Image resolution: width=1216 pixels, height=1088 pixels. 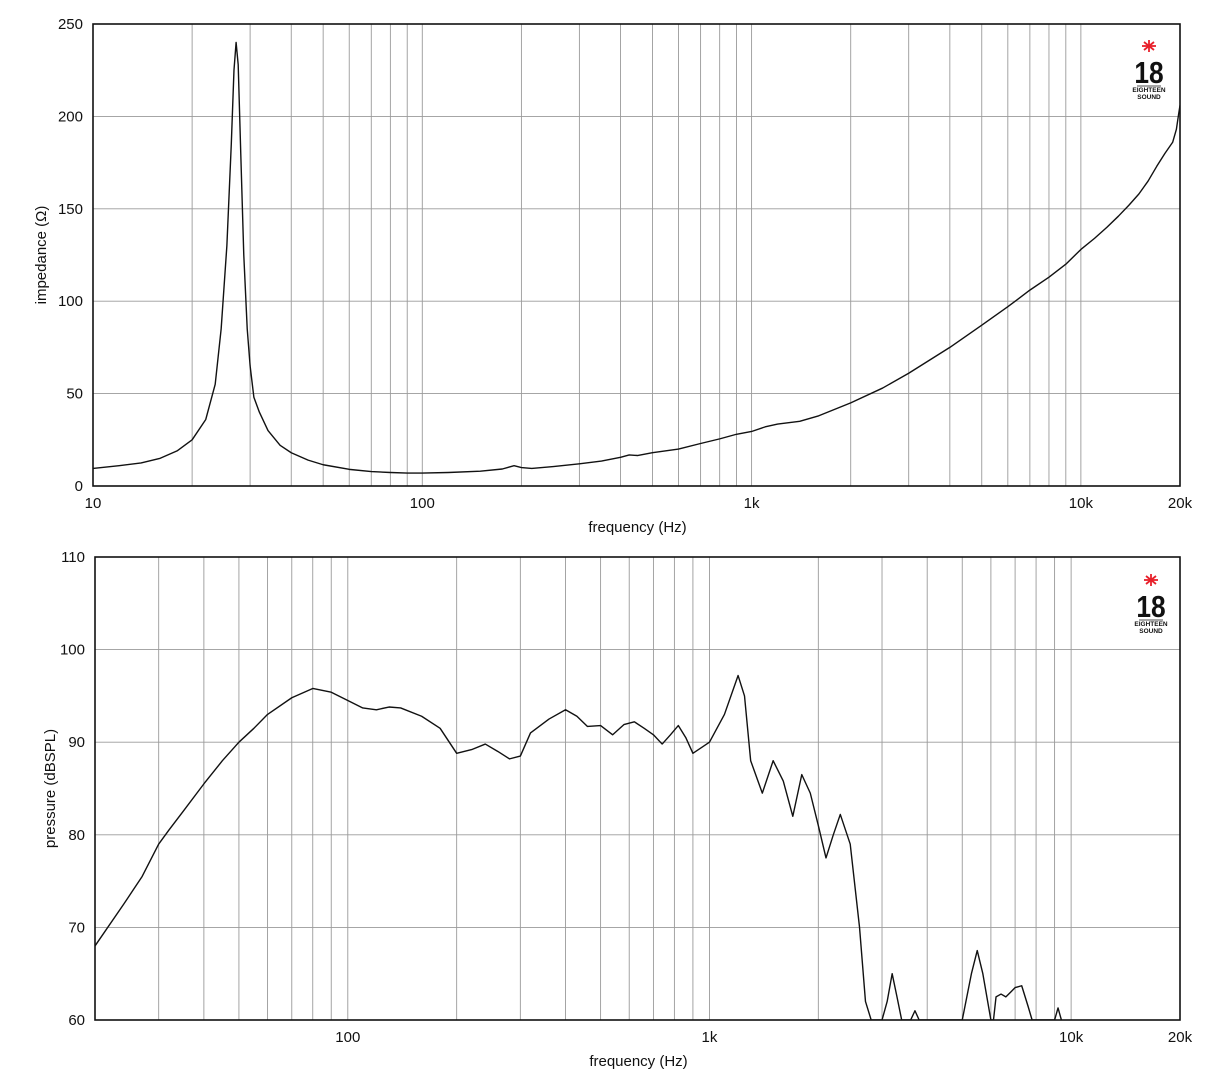 I want to click on y-axis-title: pressure (dBSPL), so click(x=50, y=788).